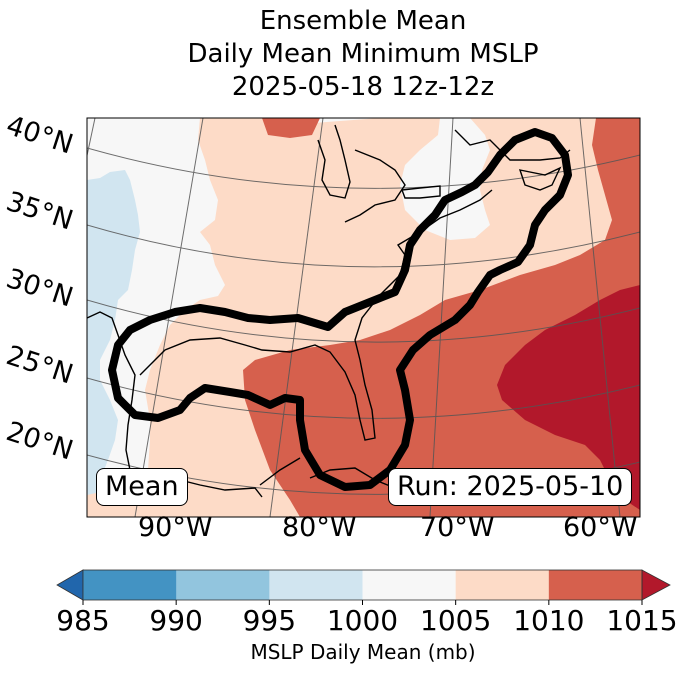 The width and height of the screenshot is (688, 674). I want to click on field-995-1000-west, so click(113, 343).